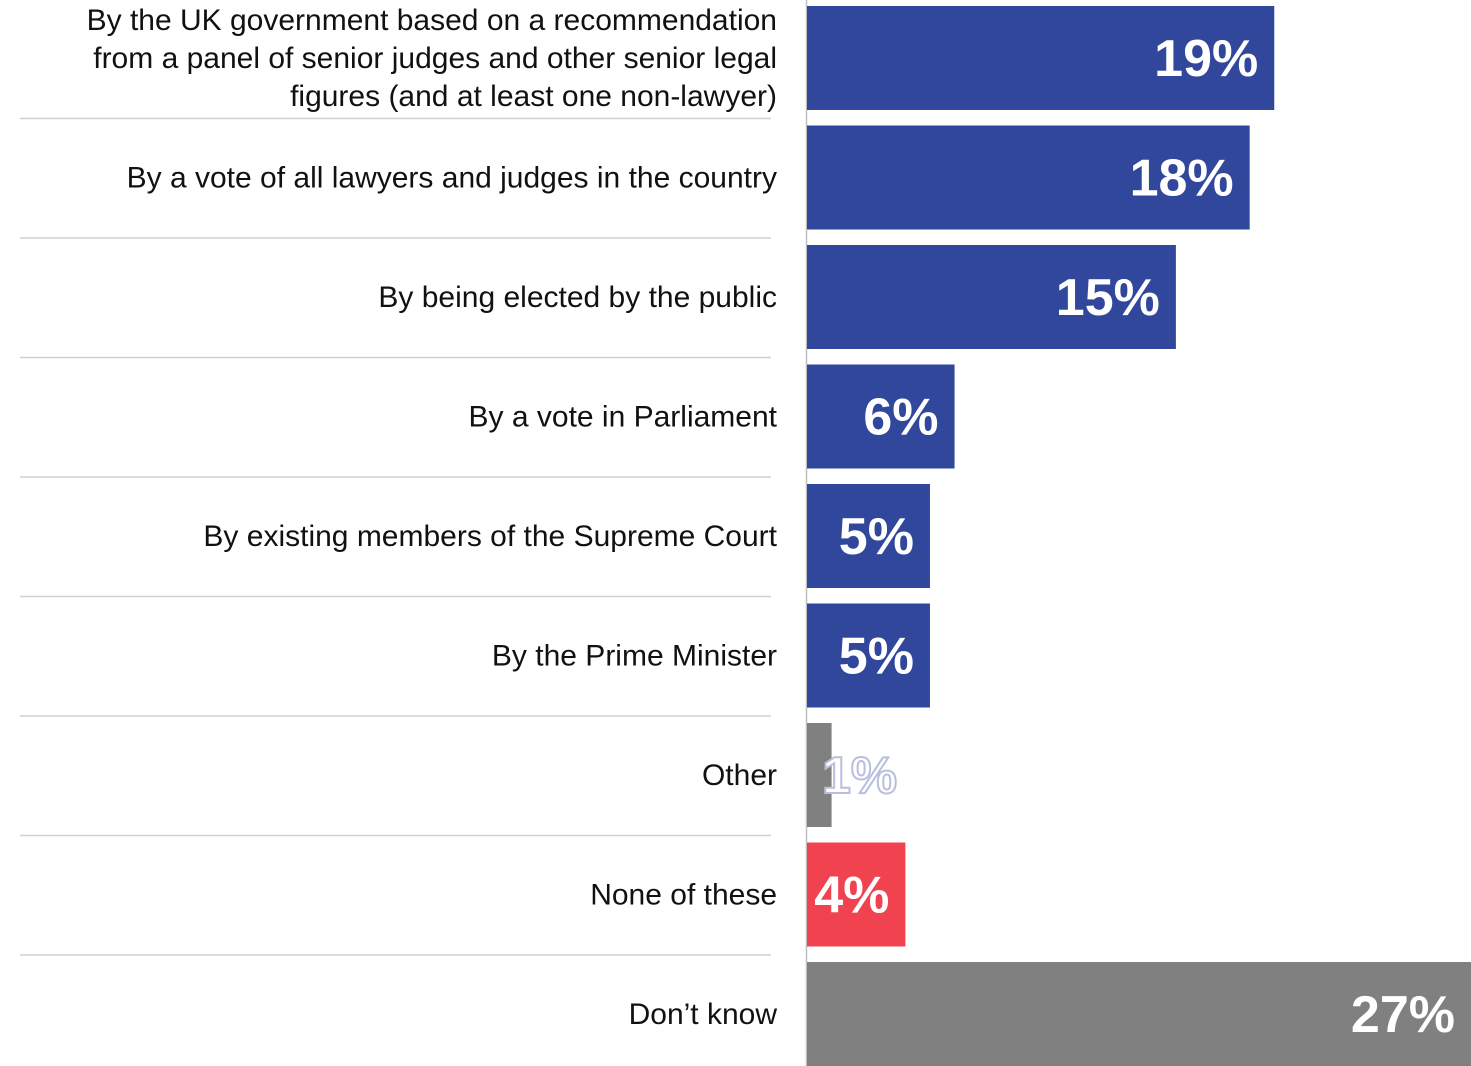 The height and width of the screenshot is (1066, 1471). What do you see at coordinates (1108, 298) in the screenshot?
I see `value-label: 15%` at bounding box center [1108, 298].